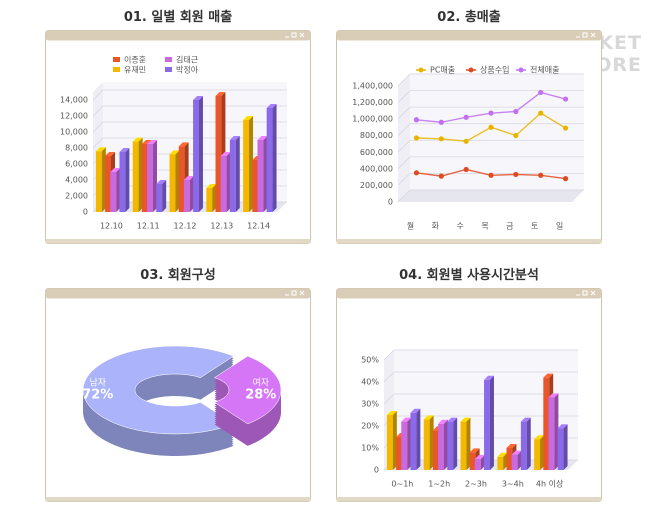 Image resolution: width=650 pixels, height=510 pixels. Describe the element at coordinates (439, 484) in the screenshot. I see `x-tick-label: 1~2h` at that location.